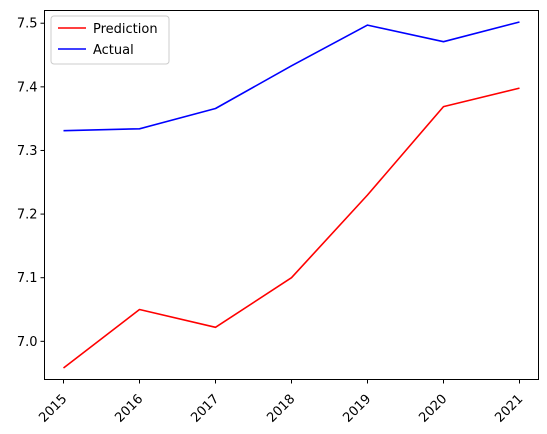 The width and height of the screenshot is (547, 434). What do you see at coordinates (357, 409) in the screenshot?
I see `x-tick-label: 2019` at bounding box center [357, 409].